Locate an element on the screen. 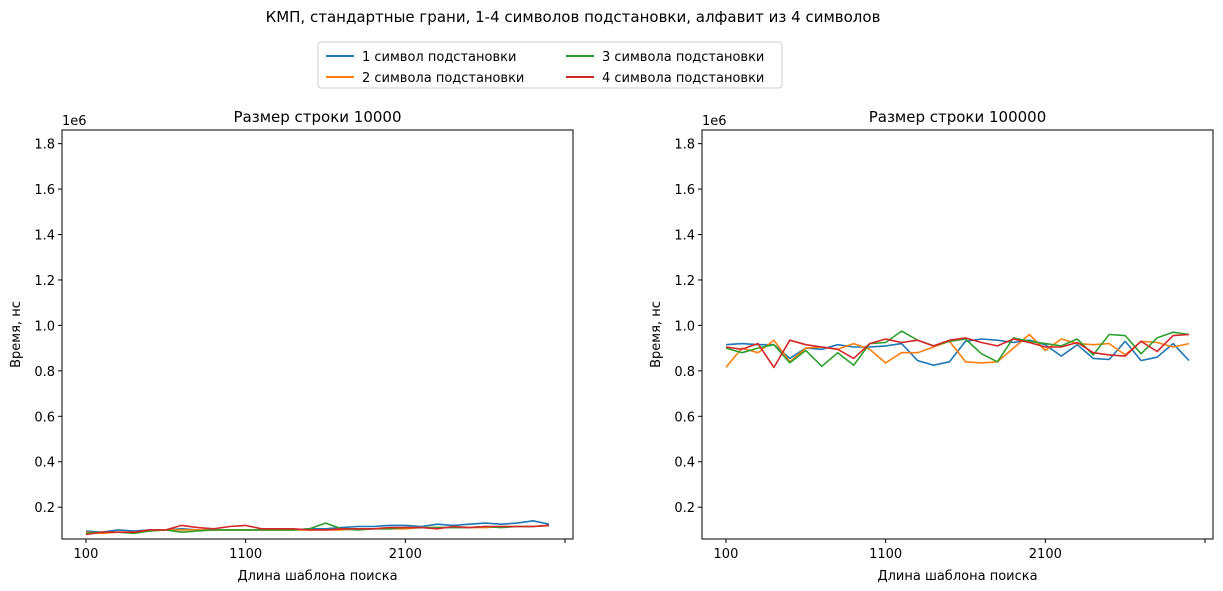 The image size is (1223, 591). legend-label-1: 1 символ подстановки is located at coordinates (439, 57).